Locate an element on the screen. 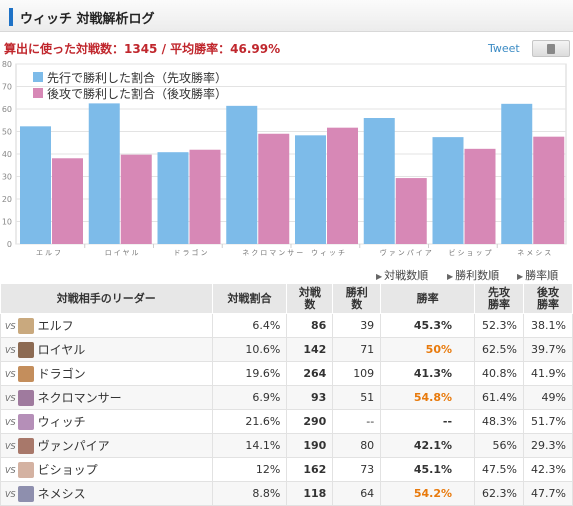 This screenshot has width=573, height=506. wins-cell: 71 is located at coordinates (357, 349).